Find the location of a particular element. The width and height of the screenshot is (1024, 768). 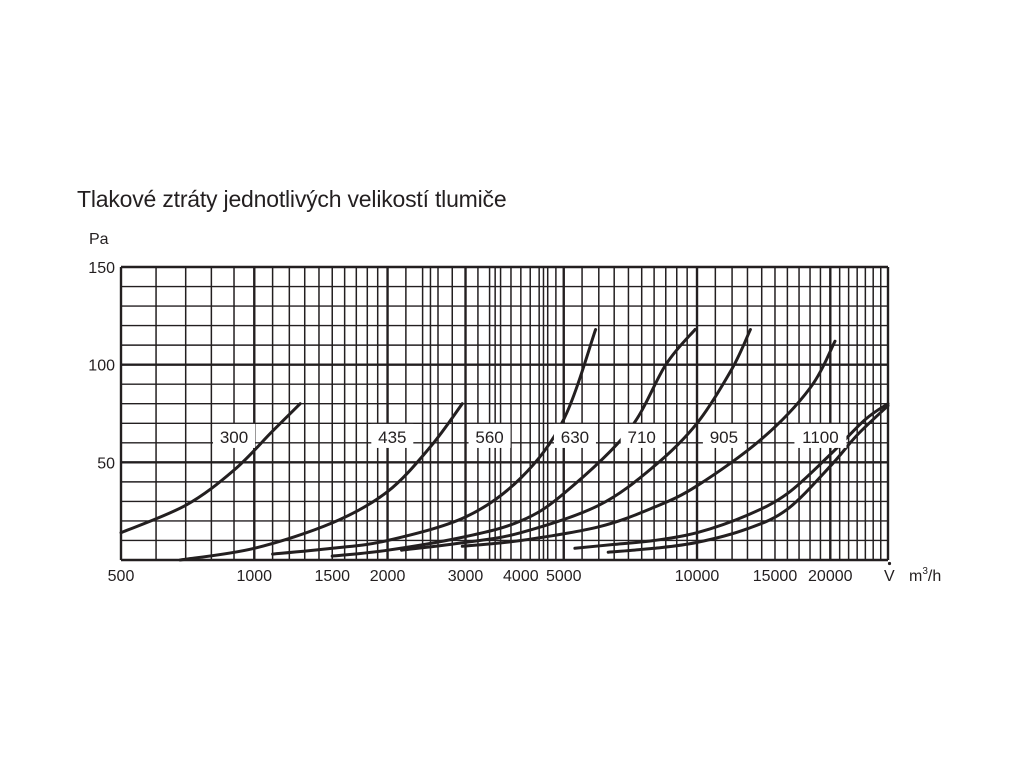

series-label: 905 is located at coordinates (724, 437).